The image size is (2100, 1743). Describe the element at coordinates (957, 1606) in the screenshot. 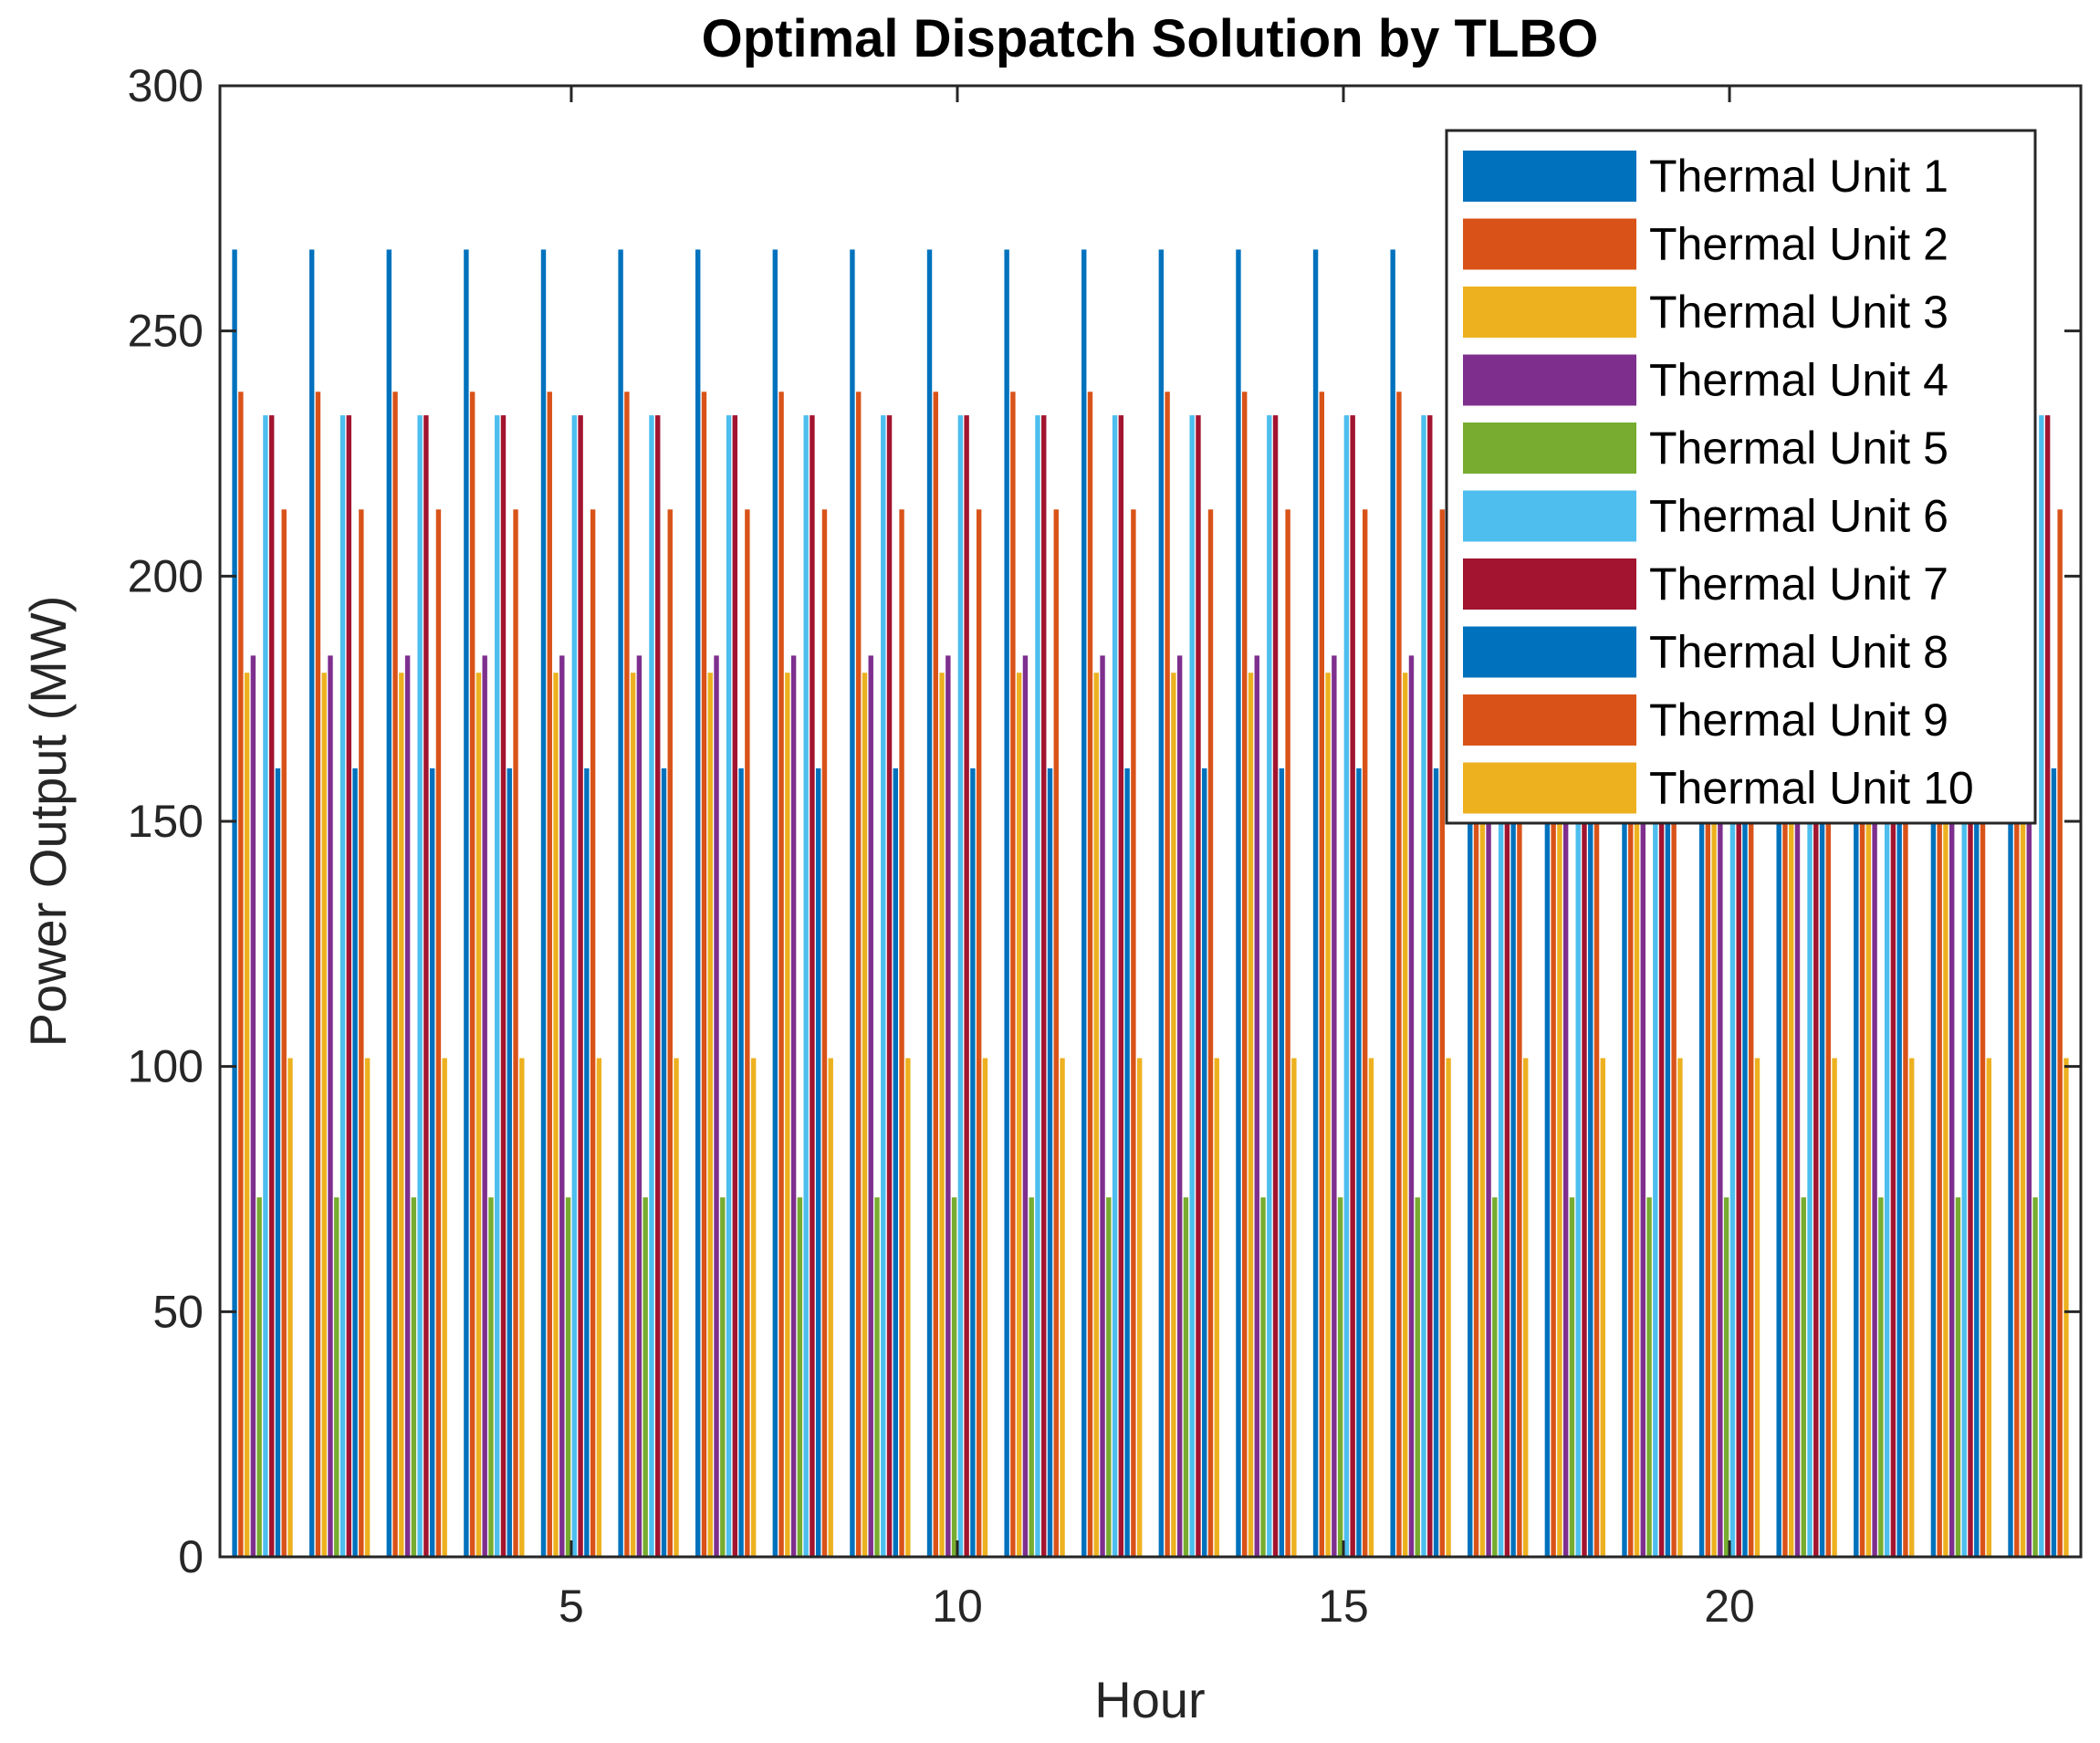

I see `x-tick-label: 10` at that location.